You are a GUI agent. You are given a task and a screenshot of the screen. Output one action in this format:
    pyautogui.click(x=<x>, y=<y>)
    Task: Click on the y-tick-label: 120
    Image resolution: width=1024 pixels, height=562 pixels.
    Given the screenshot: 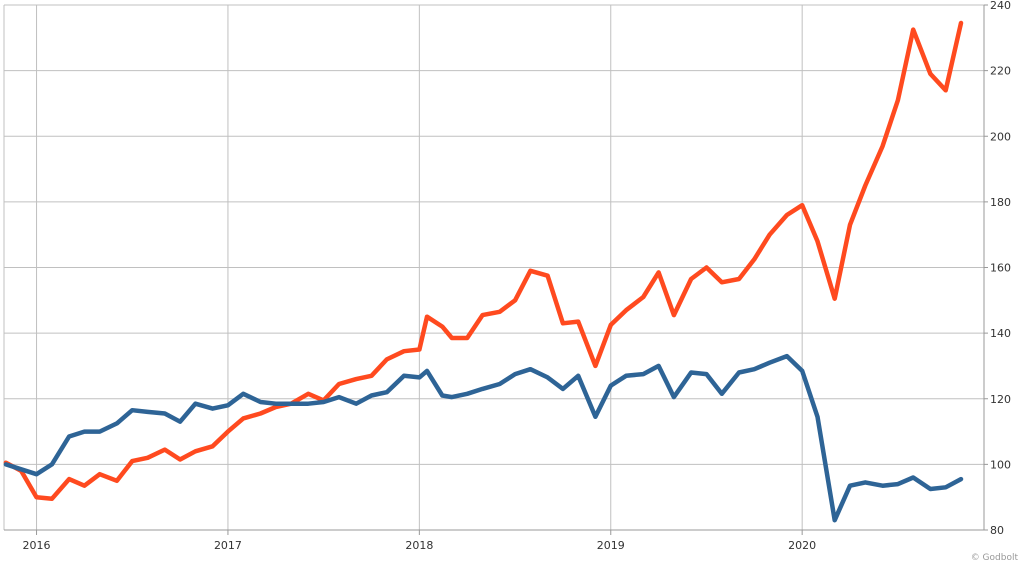 What is the action you would take?
    pyautogui.click(x=1000, y=399)
    